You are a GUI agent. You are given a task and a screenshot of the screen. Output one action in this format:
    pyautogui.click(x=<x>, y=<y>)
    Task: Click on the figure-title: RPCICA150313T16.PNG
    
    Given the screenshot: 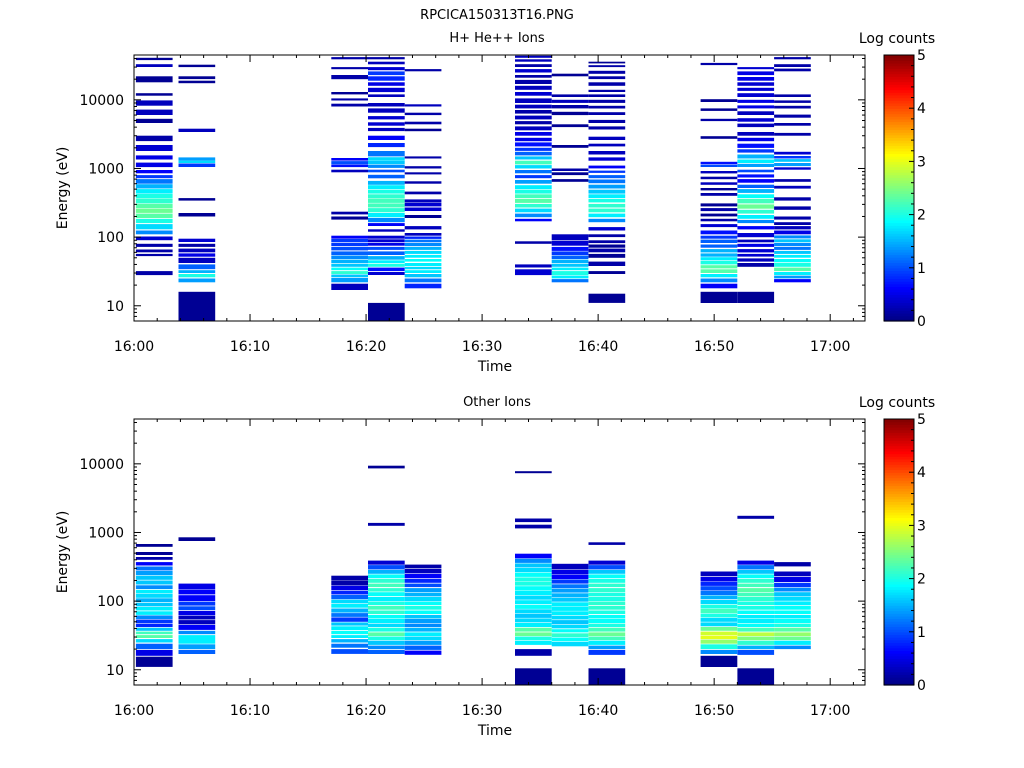 What is the action you would take?
    pyautogui.click(x=497, y=15)
    